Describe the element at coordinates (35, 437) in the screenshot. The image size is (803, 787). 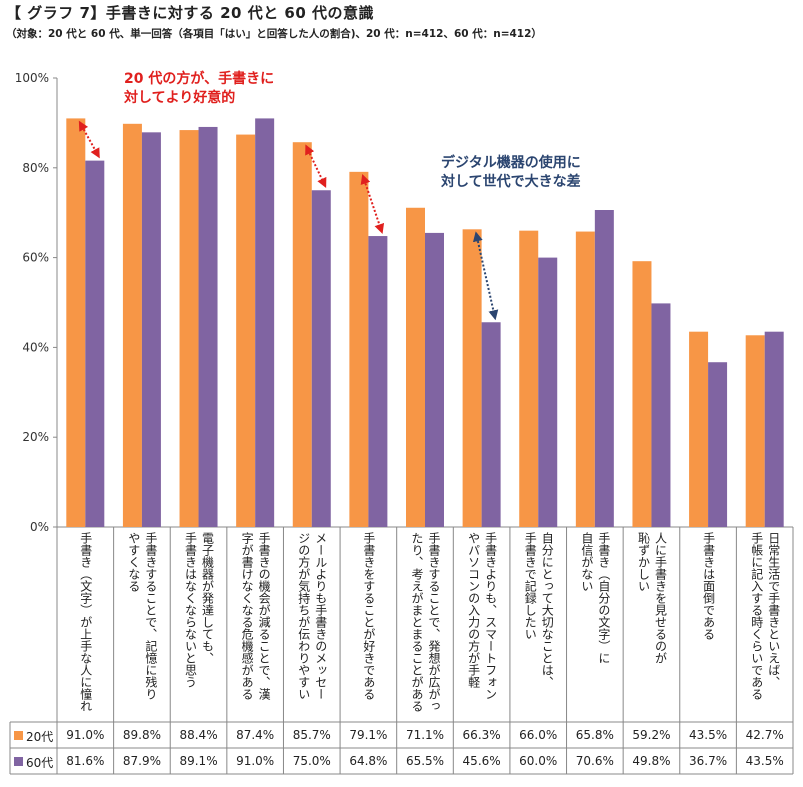
I see `y-tick-label: 20%` at that location.